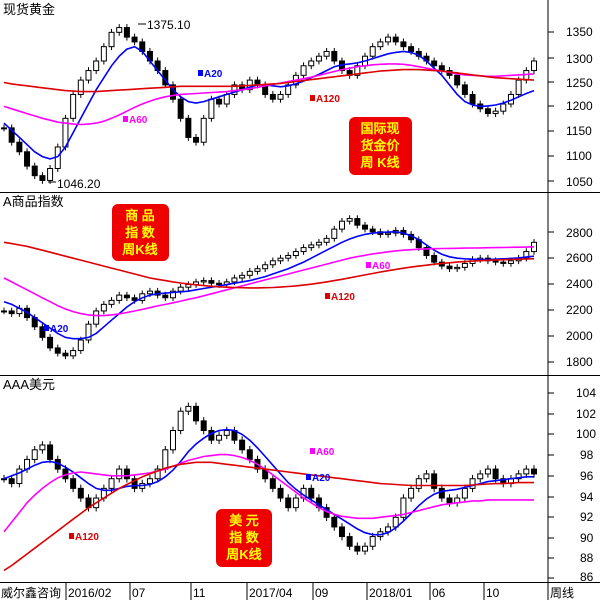 This screenshot has width=600, height=600. Describe the element at coordinates (244, 520) in the screenshot. I see `dollar-note-line-1: 美 元` at that location.